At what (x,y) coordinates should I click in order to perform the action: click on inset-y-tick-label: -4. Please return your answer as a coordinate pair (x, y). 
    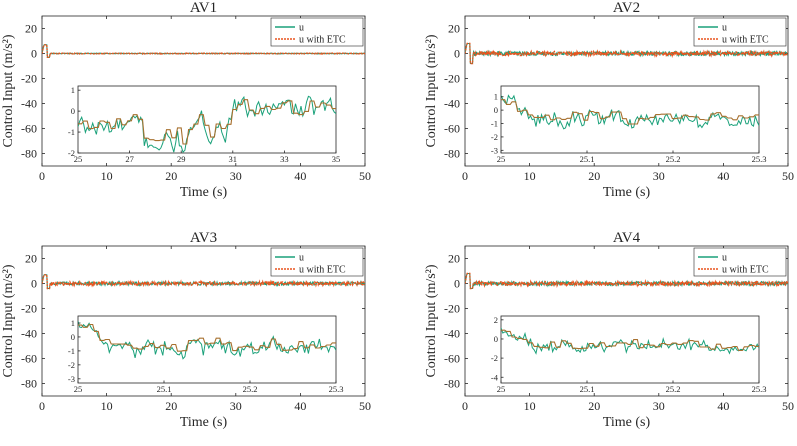
    Looking at the image, I should click on (495, 377).